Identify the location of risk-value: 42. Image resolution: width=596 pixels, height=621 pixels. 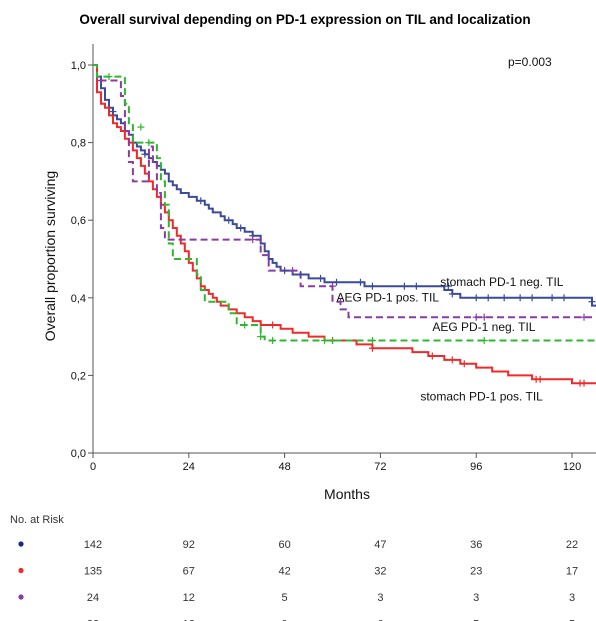
(284, 572).